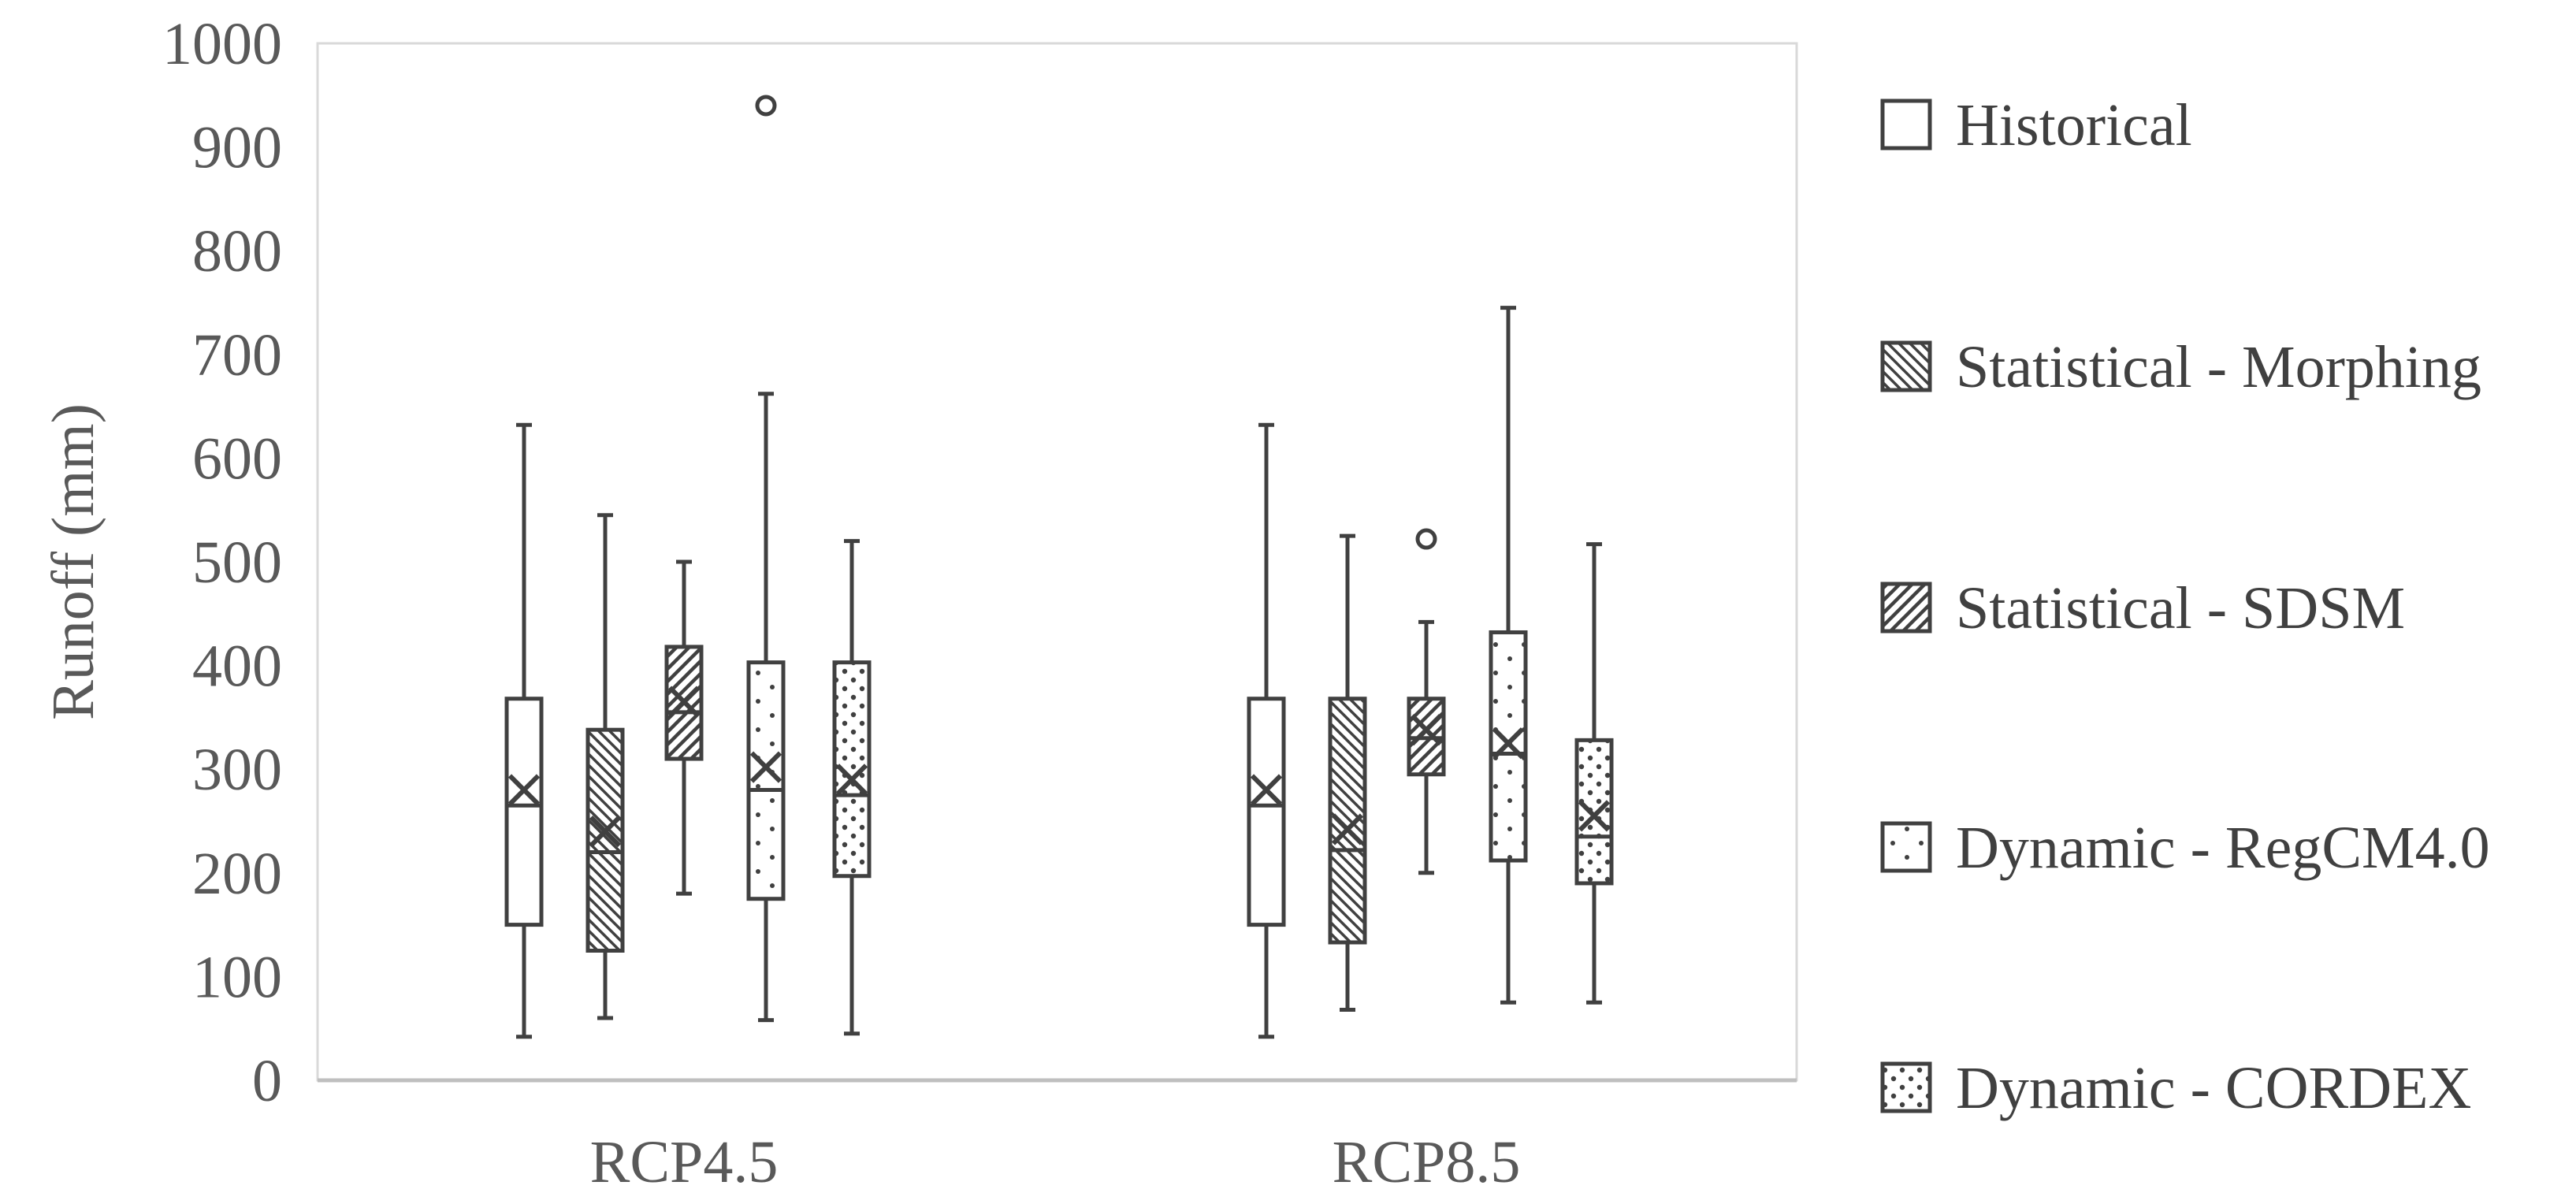 The image size is (2576, 1204). What do you see at coordinates (684, 1162) in the screenshot?
I see `x-tick-label: RCP4.5` at bounding box center [684, 1162].